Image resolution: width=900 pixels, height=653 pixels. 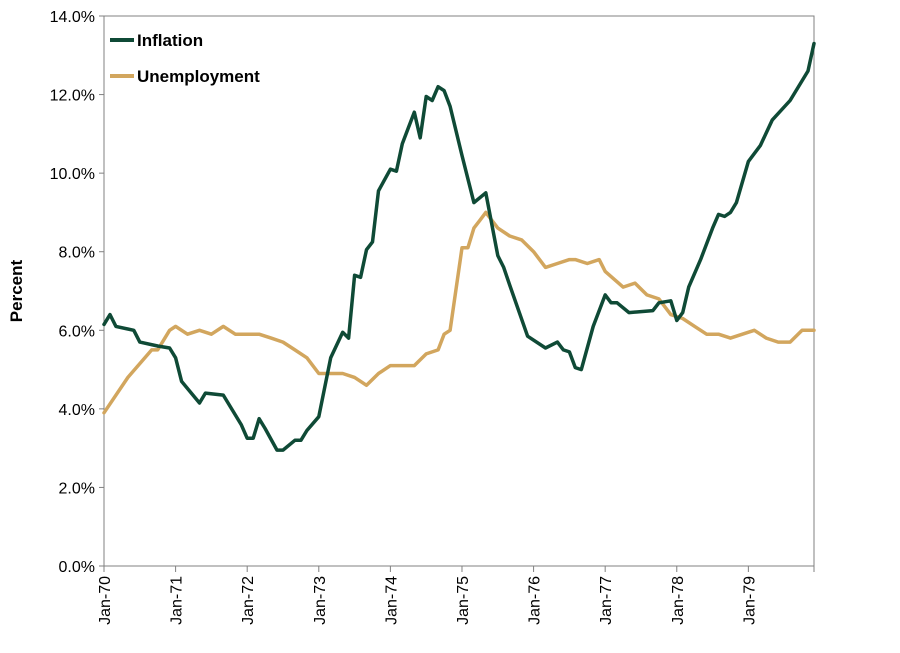 I want to click on y-axis-title: Percent, so click(x=16, y=290).